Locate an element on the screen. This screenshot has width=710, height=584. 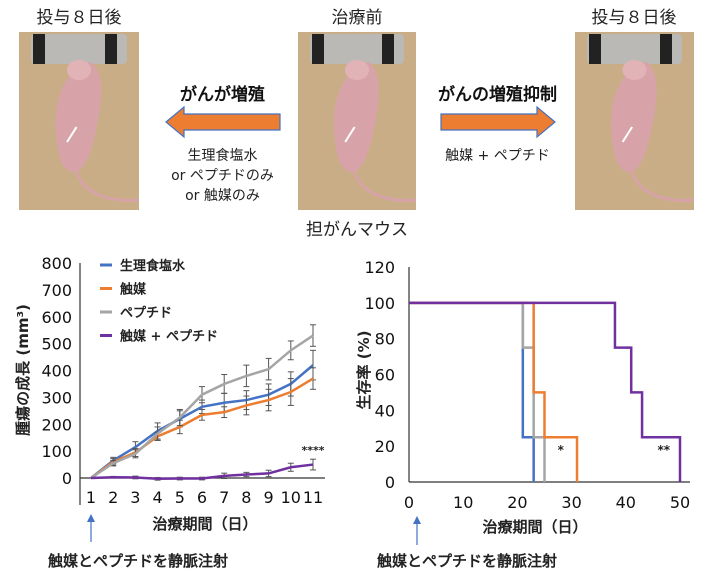
x-tick-label: 40 is located at coordinates (626, 502).